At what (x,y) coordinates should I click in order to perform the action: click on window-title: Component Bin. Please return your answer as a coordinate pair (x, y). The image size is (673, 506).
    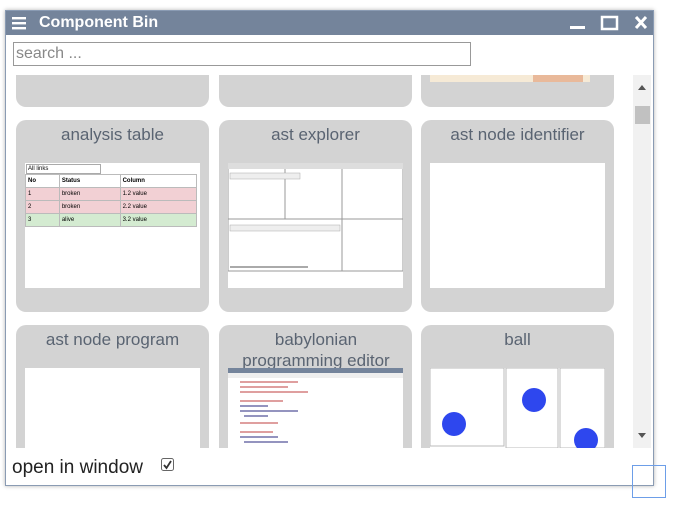
    Looking at the image, I should click on (99, 22).